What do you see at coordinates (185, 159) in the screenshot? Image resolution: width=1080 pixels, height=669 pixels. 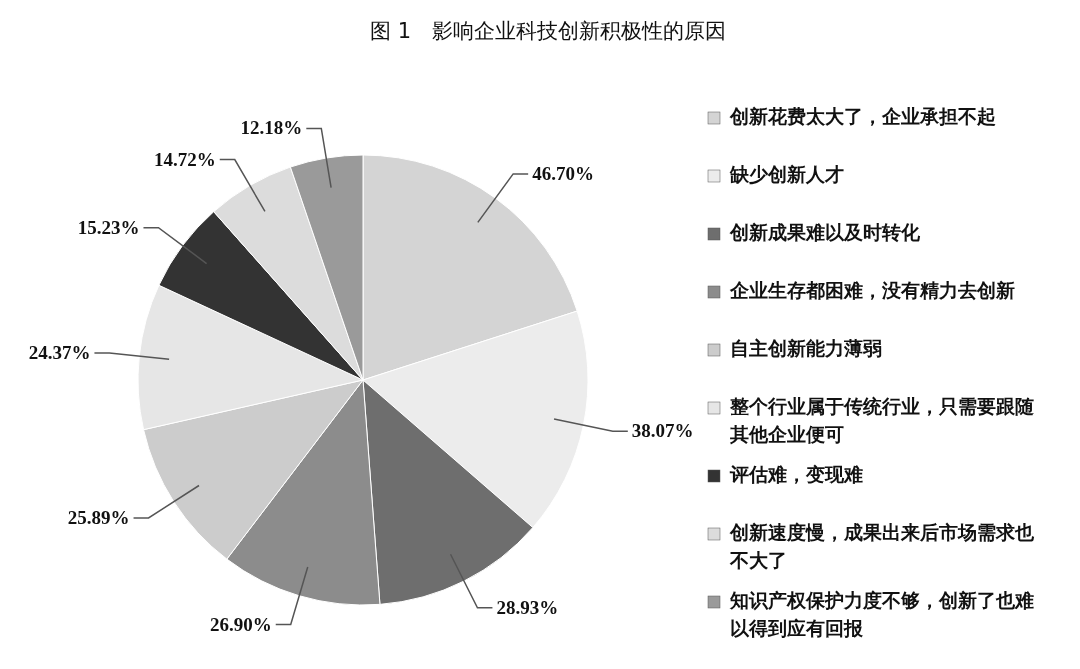 I see `data-label: 14.72%` at bounding box center [185, 159].